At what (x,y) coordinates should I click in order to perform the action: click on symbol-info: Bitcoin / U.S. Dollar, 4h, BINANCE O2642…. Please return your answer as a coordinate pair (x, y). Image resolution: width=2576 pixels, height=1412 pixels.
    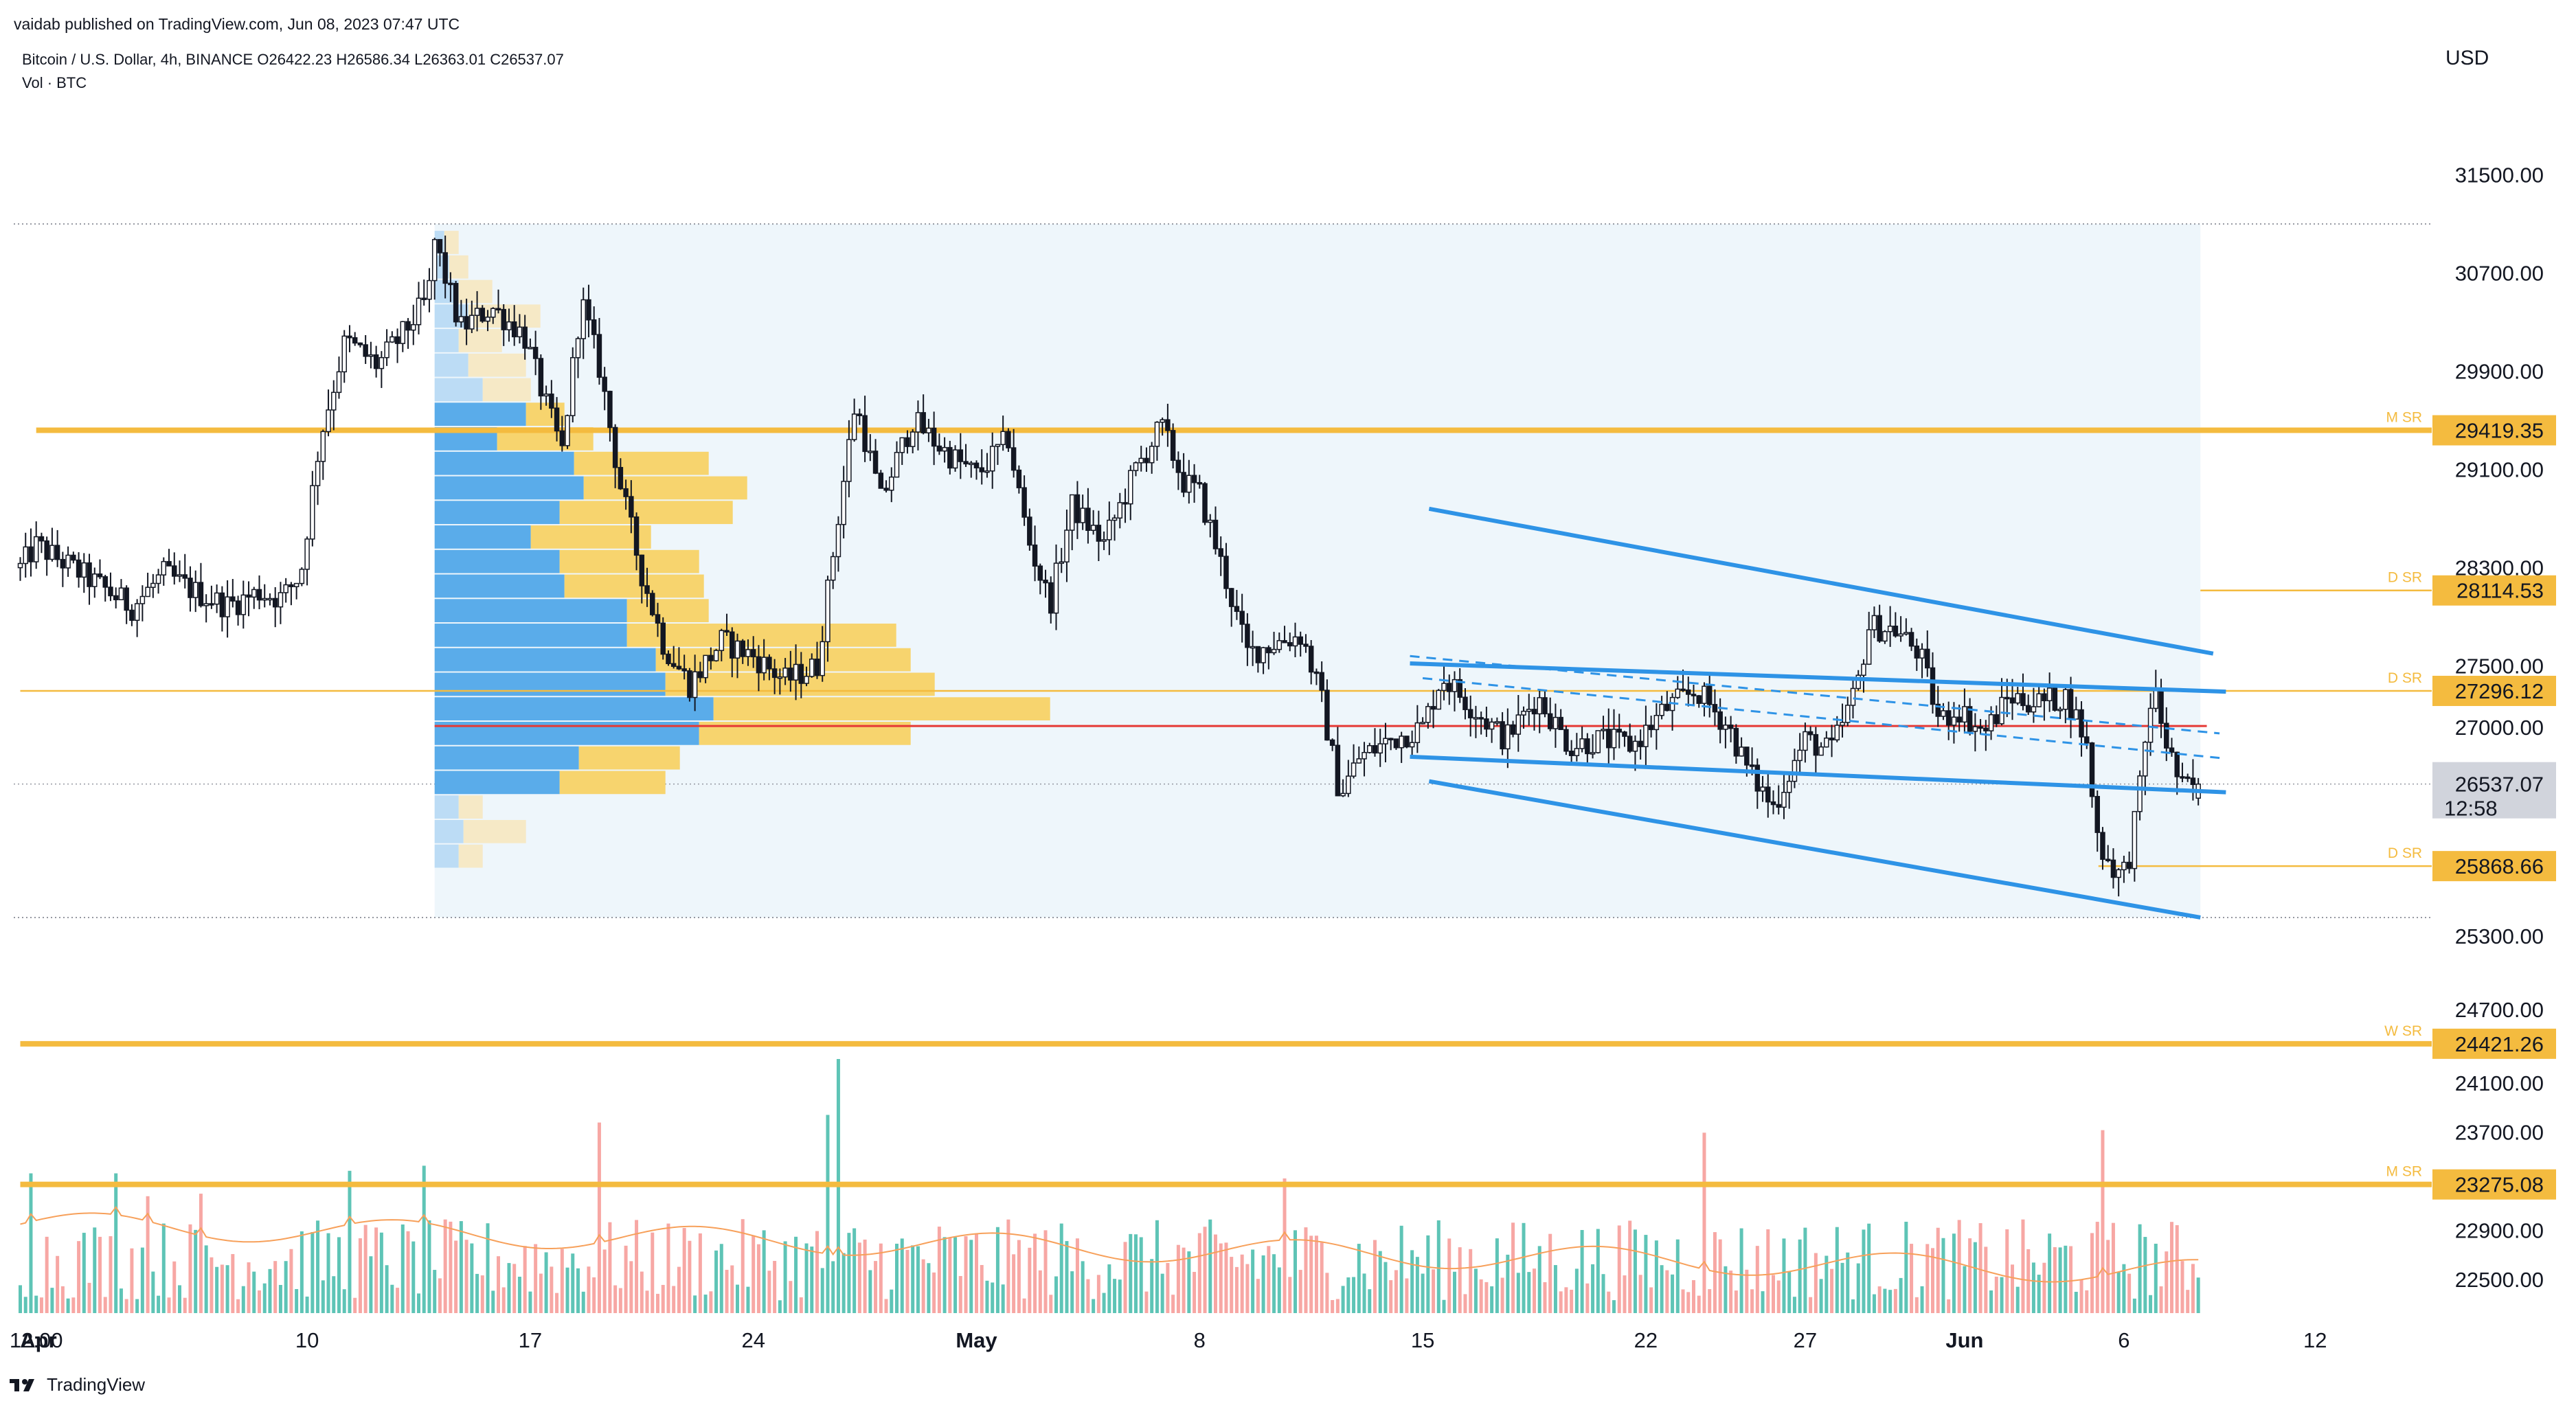
    Looking at the image, I should click on (293, 59).